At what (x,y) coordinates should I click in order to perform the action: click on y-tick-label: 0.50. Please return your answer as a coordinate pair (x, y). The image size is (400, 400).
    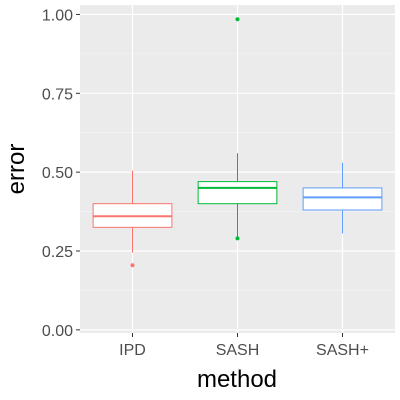
    Looking at the image, I should click on (57, 173).